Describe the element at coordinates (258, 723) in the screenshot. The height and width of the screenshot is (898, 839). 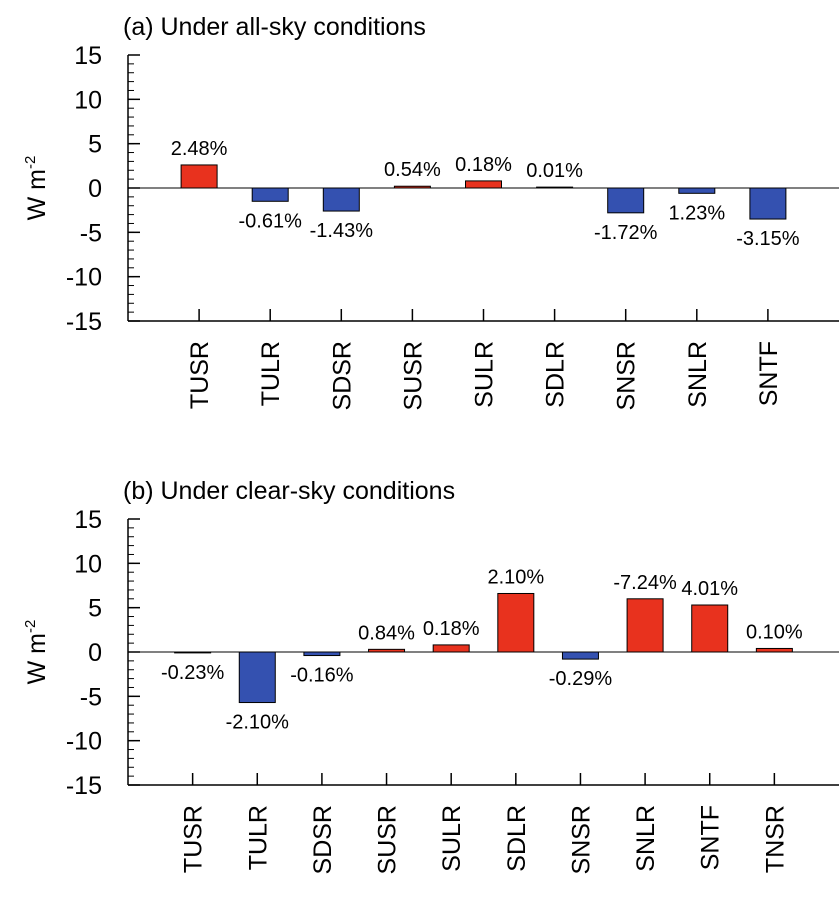
I see `percent-label: -2.10%` at that location.